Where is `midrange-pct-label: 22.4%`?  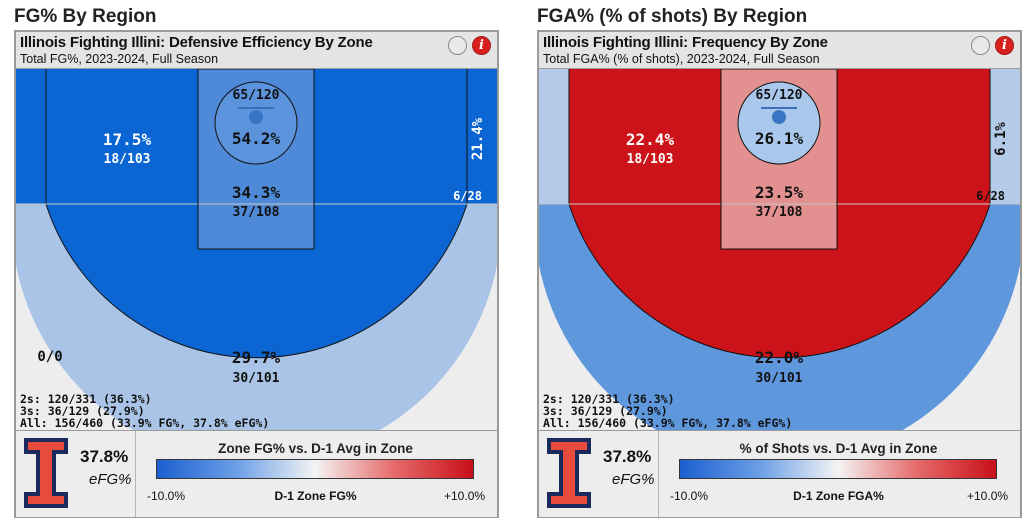
midrange-pct-label: 22.4% is located at coordinates (650, 139).